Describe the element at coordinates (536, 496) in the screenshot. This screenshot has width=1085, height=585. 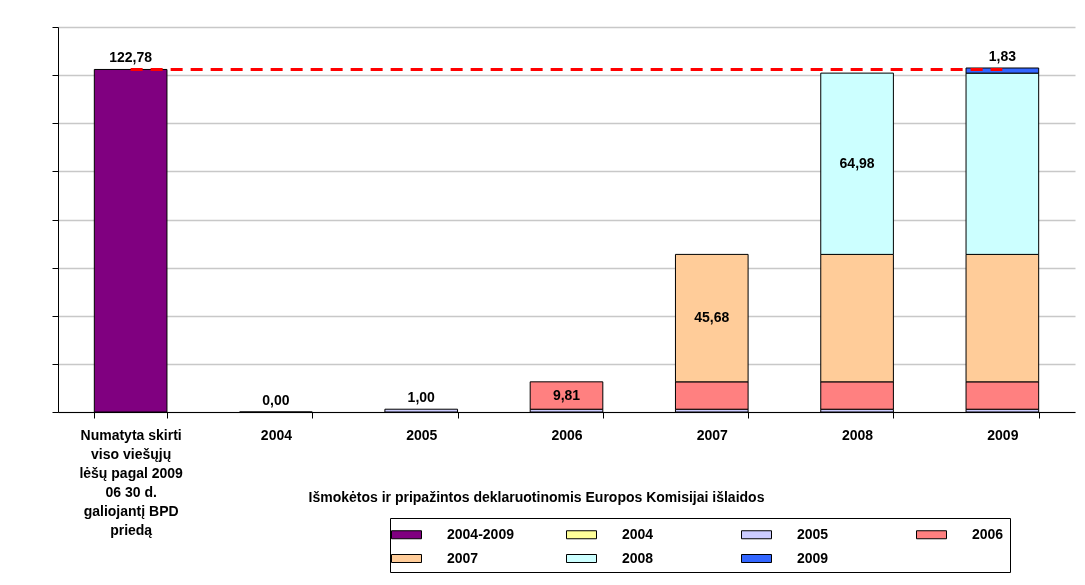
I see `x-axis-title: Išmokėtos ir pripažintos deklaruotinomis Europos Komisijai išlaidos` at that location.